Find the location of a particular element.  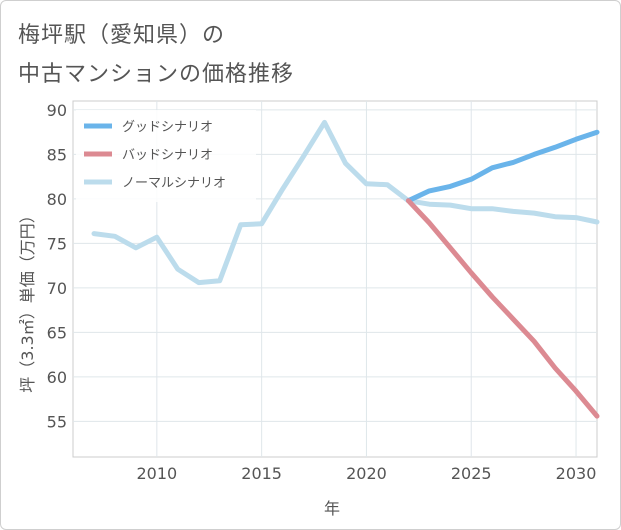

y-axis-label: 坪（3.3㎡）単価（万円） is located at coordinates (27, 299).